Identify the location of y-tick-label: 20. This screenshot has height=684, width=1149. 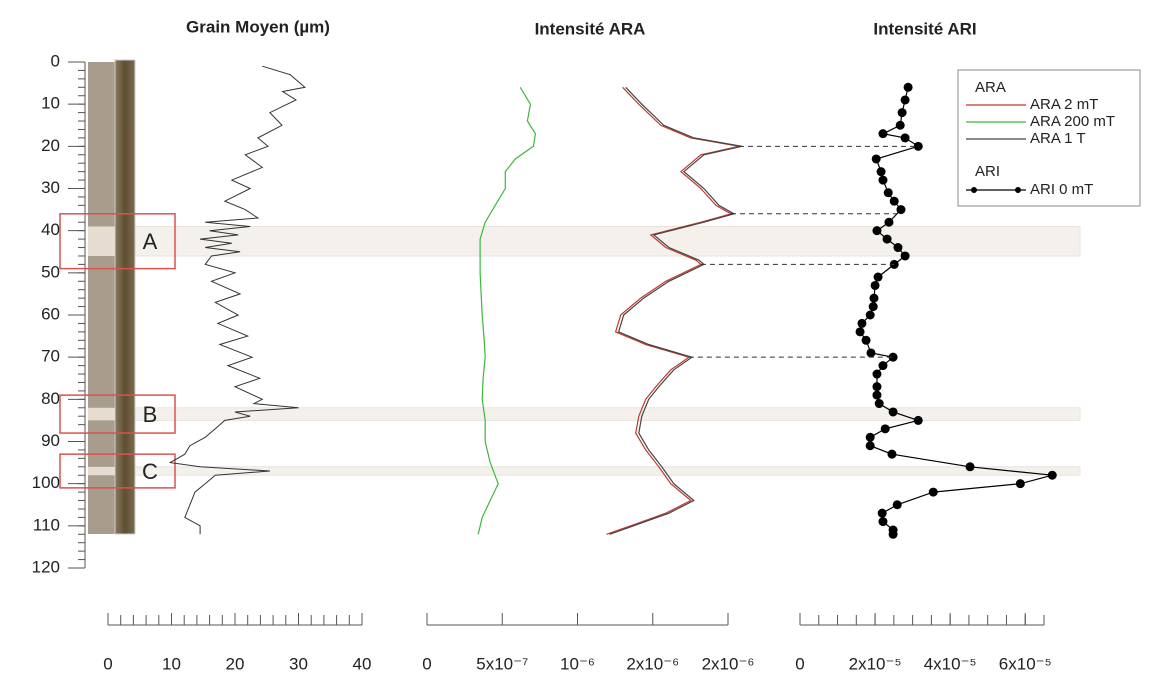
(50, 145).